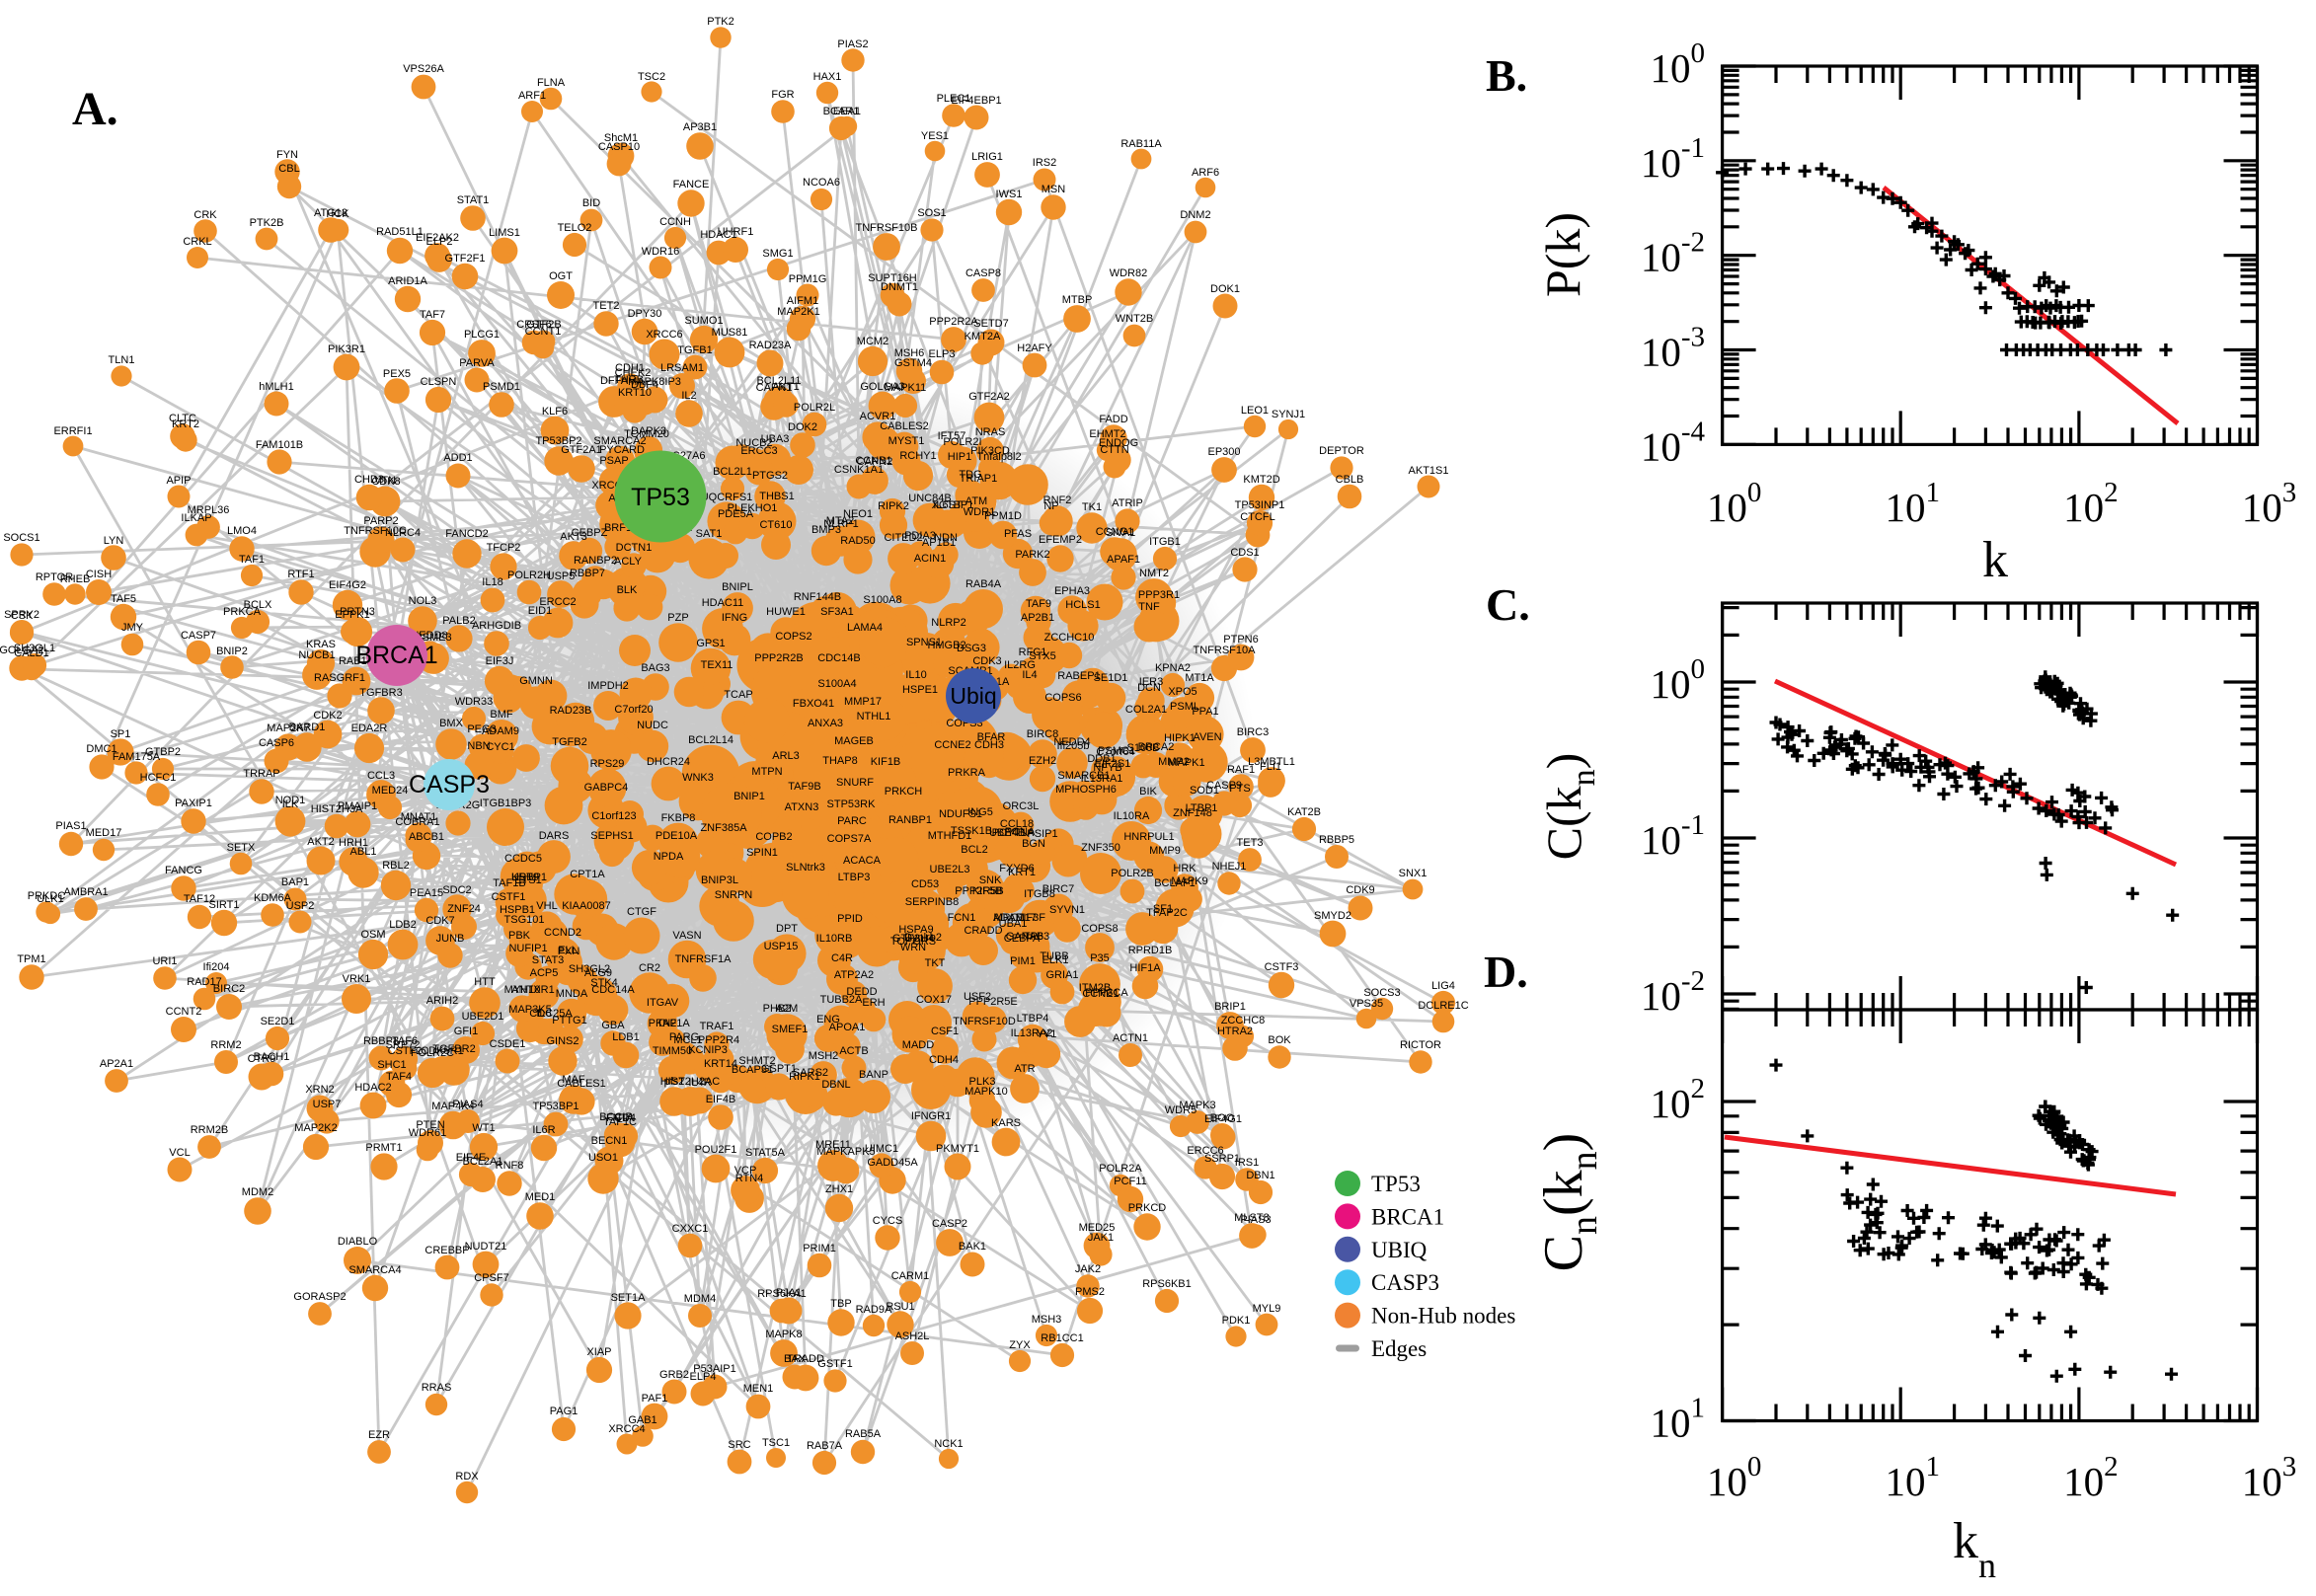 This screenshot has height=1596, width=2316. I want to click on svg-text: IL10, so click(915, 675).